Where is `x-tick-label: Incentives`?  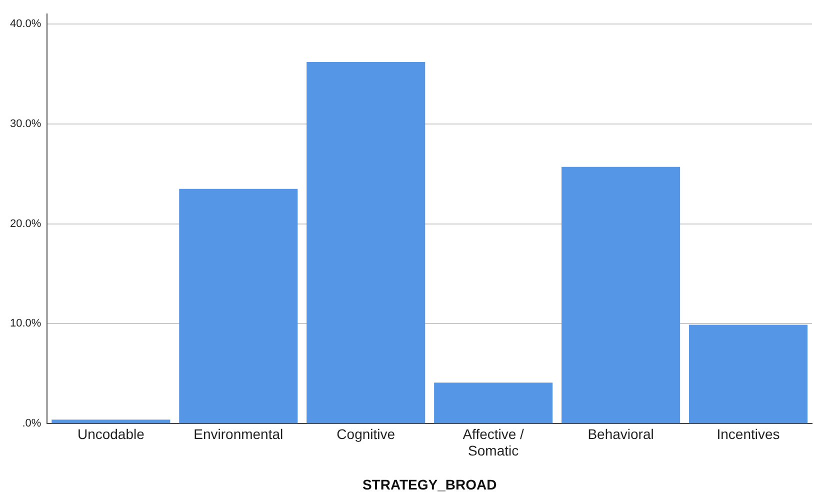 x-tick-label: Incentives is located at coordinates (748, 434).